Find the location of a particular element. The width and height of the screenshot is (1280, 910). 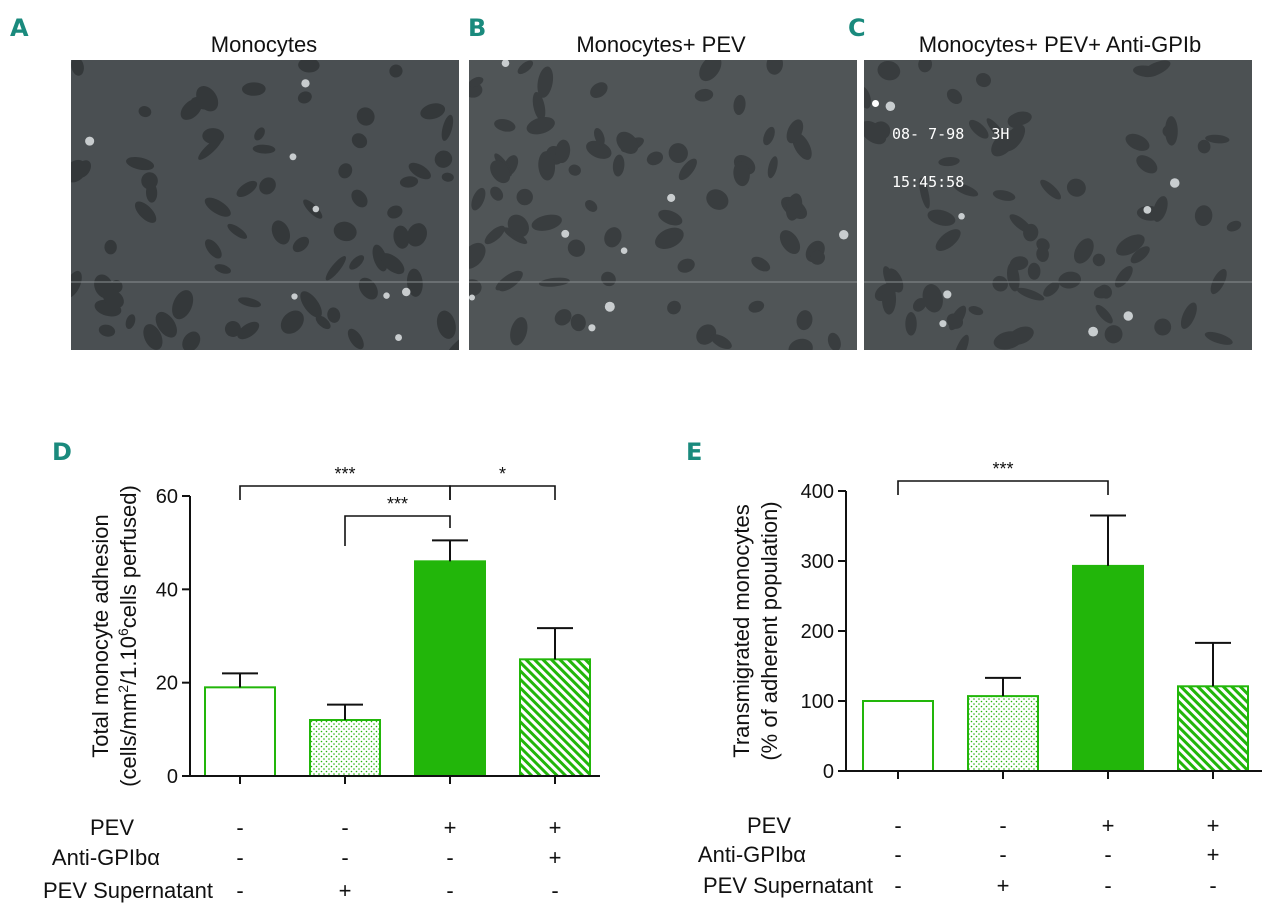

timestamp-line-1: 08- 7-98 3H is located at coordinates (951, 134).